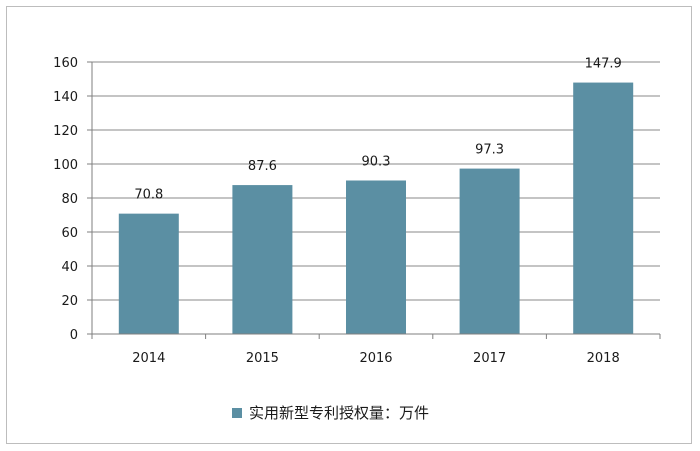 Image resolution: width=700 pixels, height=451 pixels. What do you see at coordinates (376, 350) in the screenshot?
I see `x-axis-ticks: 2014 2015 2016 2017 2018` at bounding box center [376, 350].